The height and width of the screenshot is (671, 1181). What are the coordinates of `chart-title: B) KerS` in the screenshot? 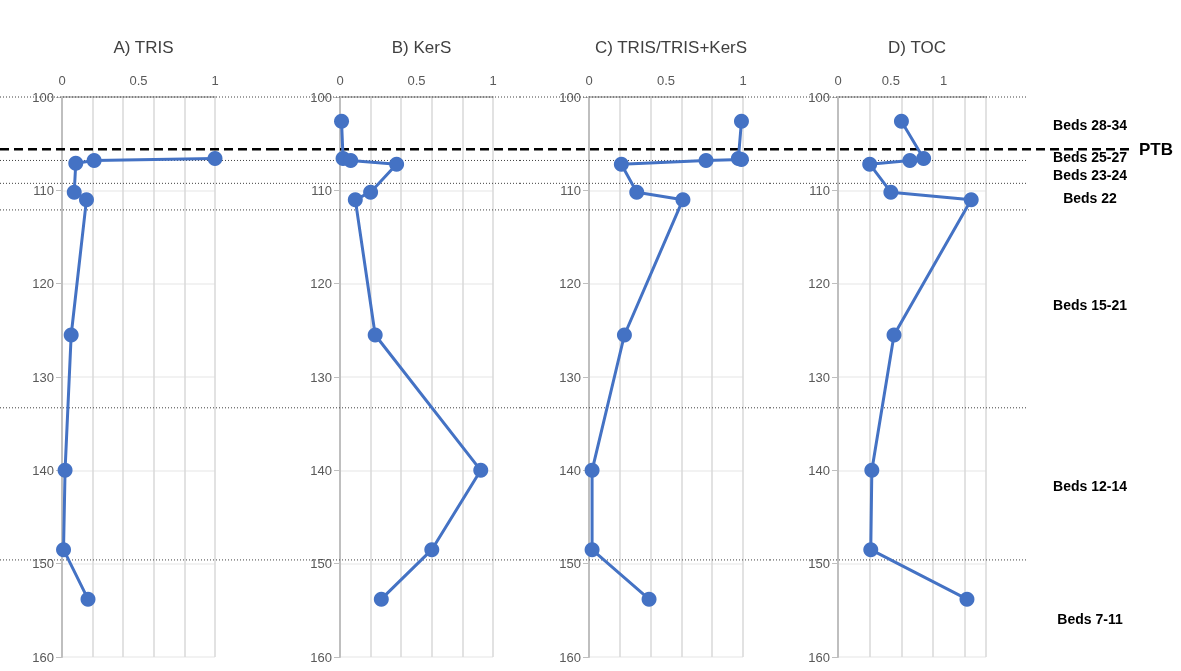 It's located at (421, 47).